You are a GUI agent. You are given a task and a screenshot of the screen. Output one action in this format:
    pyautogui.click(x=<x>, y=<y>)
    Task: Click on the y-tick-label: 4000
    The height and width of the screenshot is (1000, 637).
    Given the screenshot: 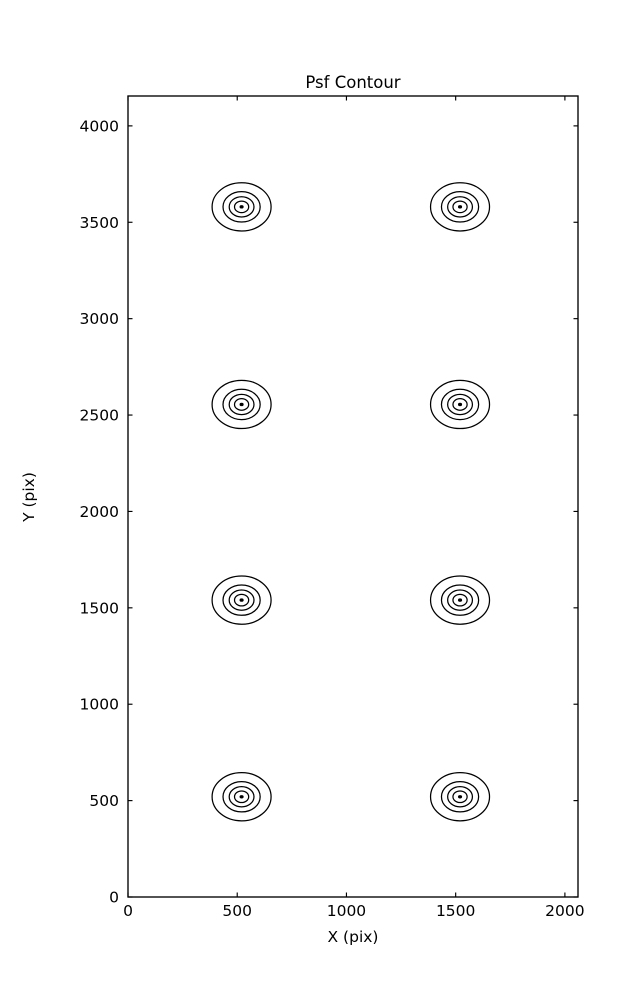 What is the action you would take?
    pyautogui.click(x=99, y=126)
    